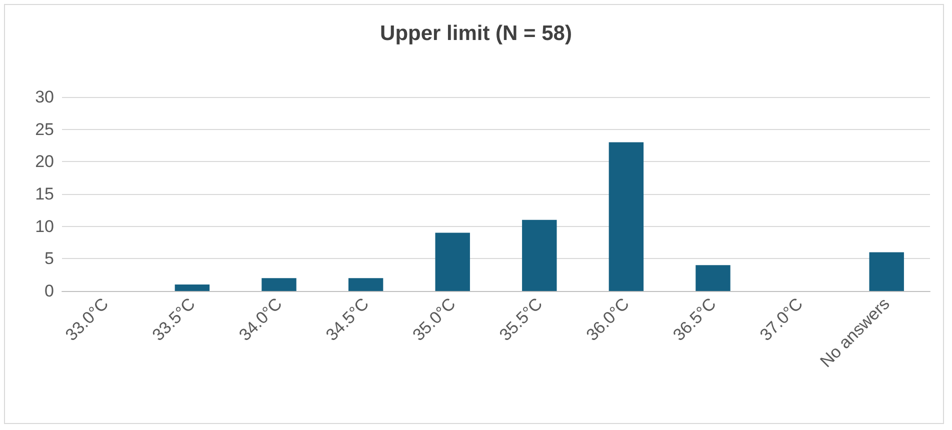  What do you see at coordinates (44, 129) in the screenshot?
I see `y-tick-label: 25` at bounding box center [44, 129].